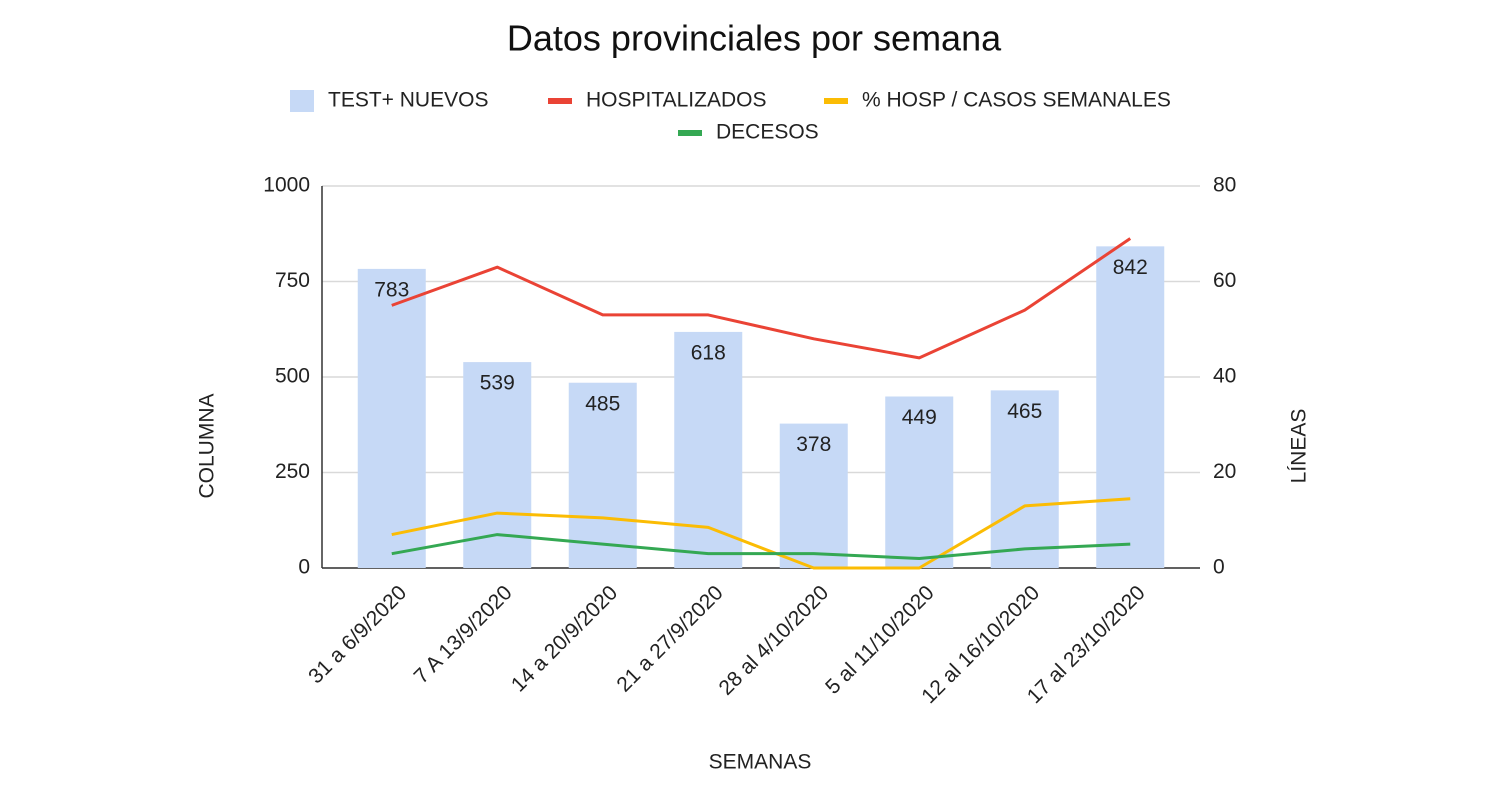  Describe the element at coordinates (1224, 376) in the screenshot. I see `y2-tick-label: 40` at that location.